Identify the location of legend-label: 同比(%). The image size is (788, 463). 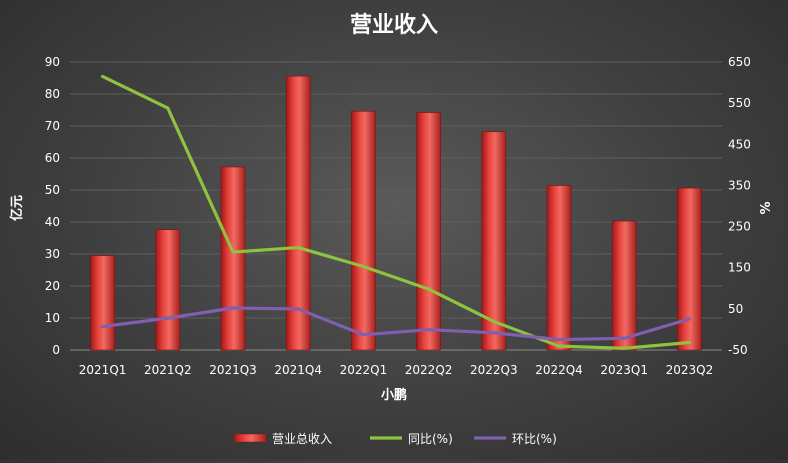
(430, 439).